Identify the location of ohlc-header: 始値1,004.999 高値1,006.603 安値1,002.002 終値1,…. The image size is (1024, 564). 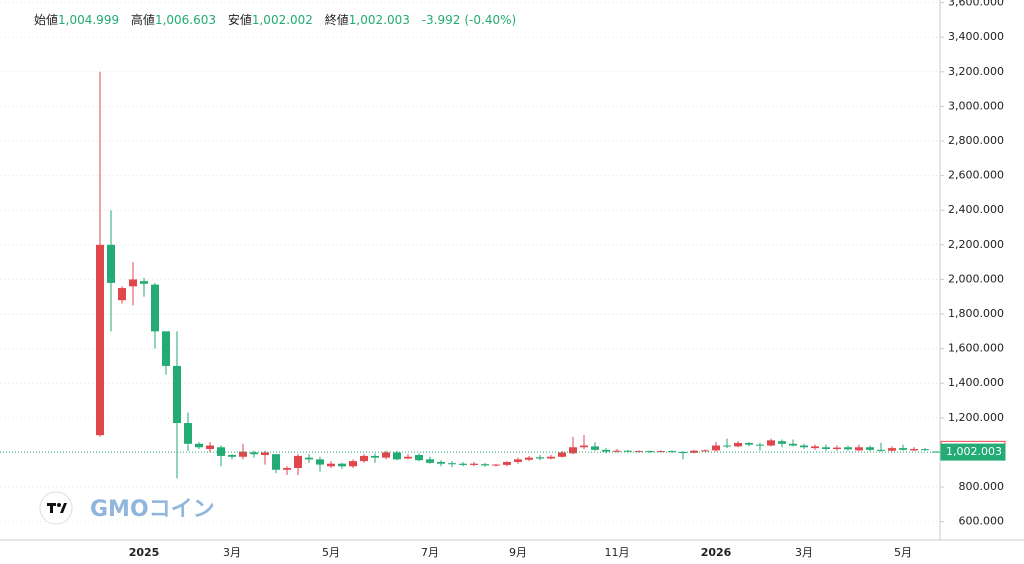
(279, 19).